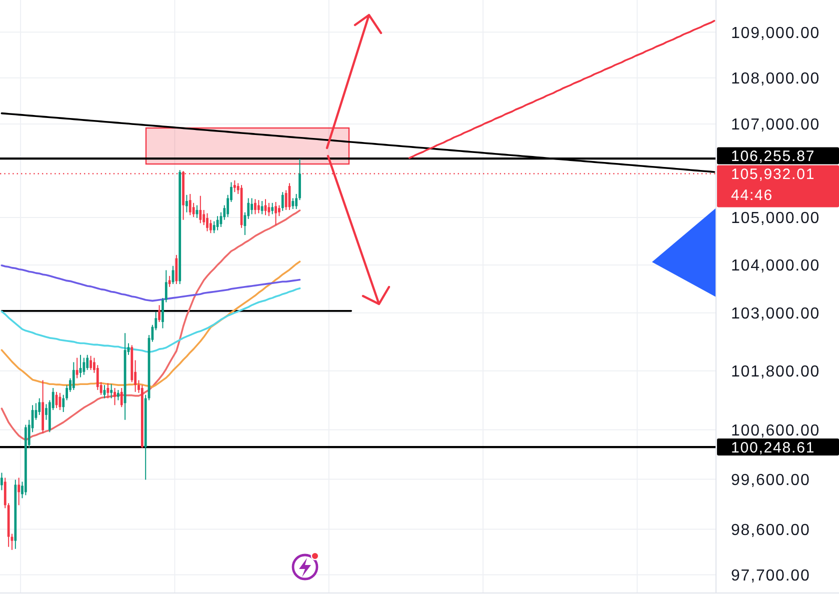  I want to click on y-tick-label: 107,000.00, so click(775, 125).